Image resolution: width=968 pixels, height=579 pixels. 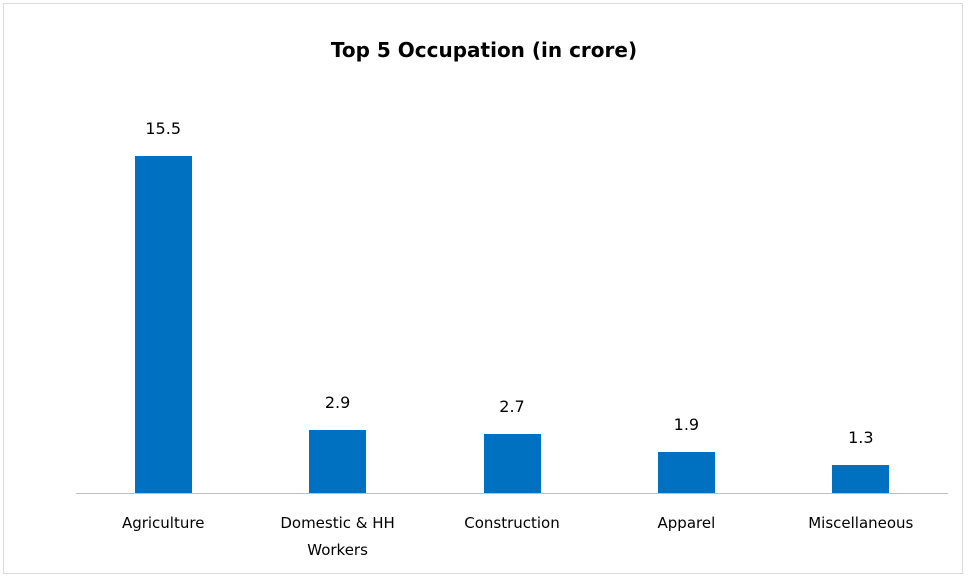 I want to click on chart-title: Top 5 Occupation (in crore), so click(x=484, y=50).